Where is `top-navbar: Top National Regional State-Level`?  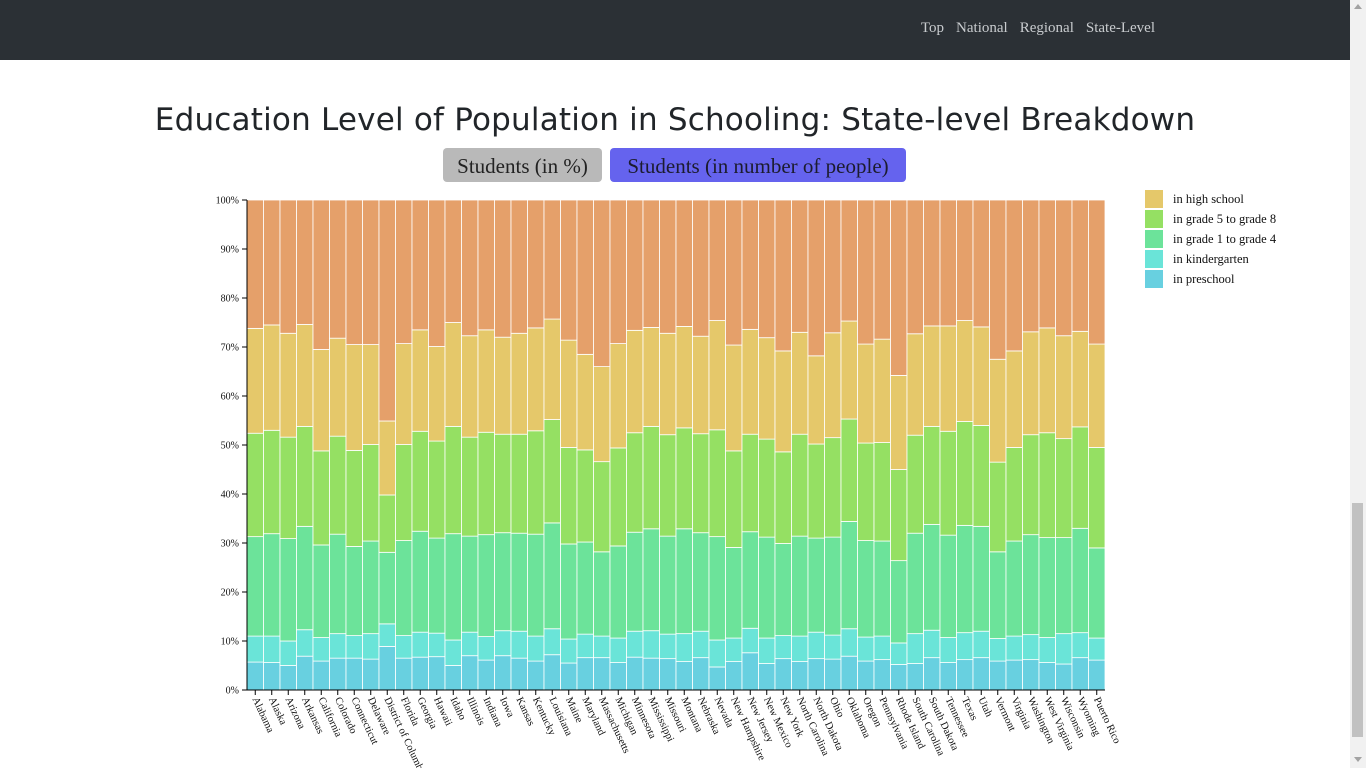 top-navbar: Top National Regional State-Level is located at coordinates (675, 30).